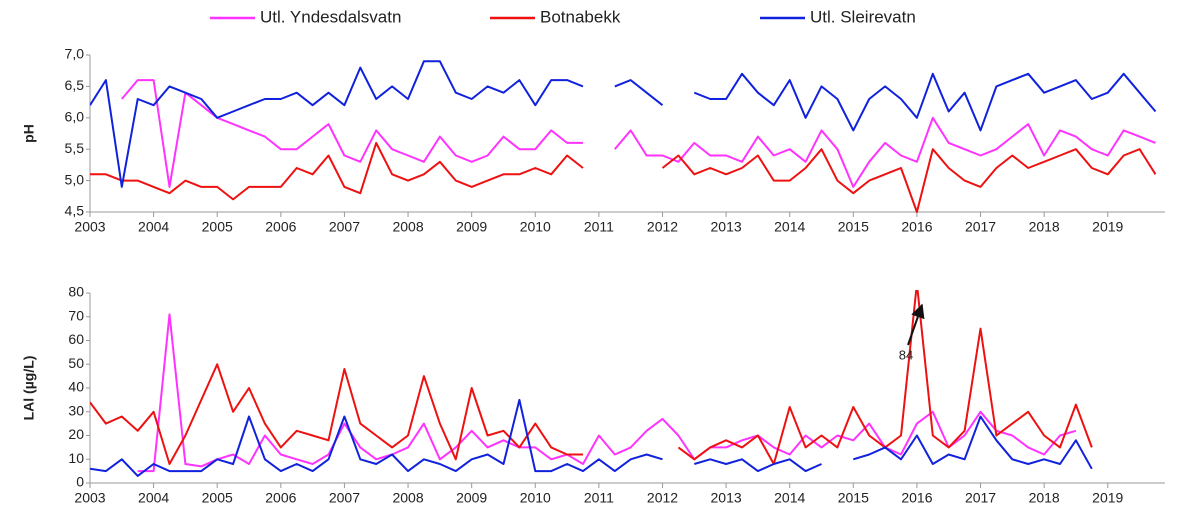  Describe the element at coordinates (75, 85) in the screenshot. I see `y-tick-label: 6,5` at that location.